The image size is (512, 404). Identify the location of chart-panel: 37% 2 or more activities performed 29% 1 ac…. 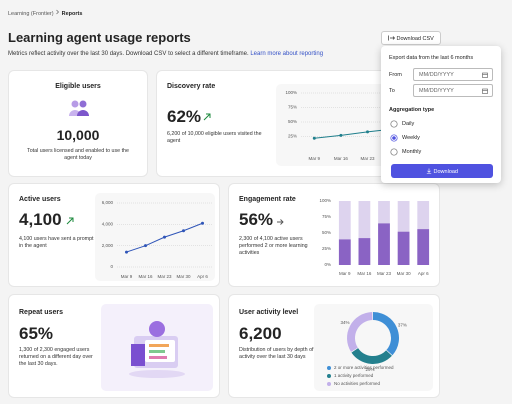
(373, 347).